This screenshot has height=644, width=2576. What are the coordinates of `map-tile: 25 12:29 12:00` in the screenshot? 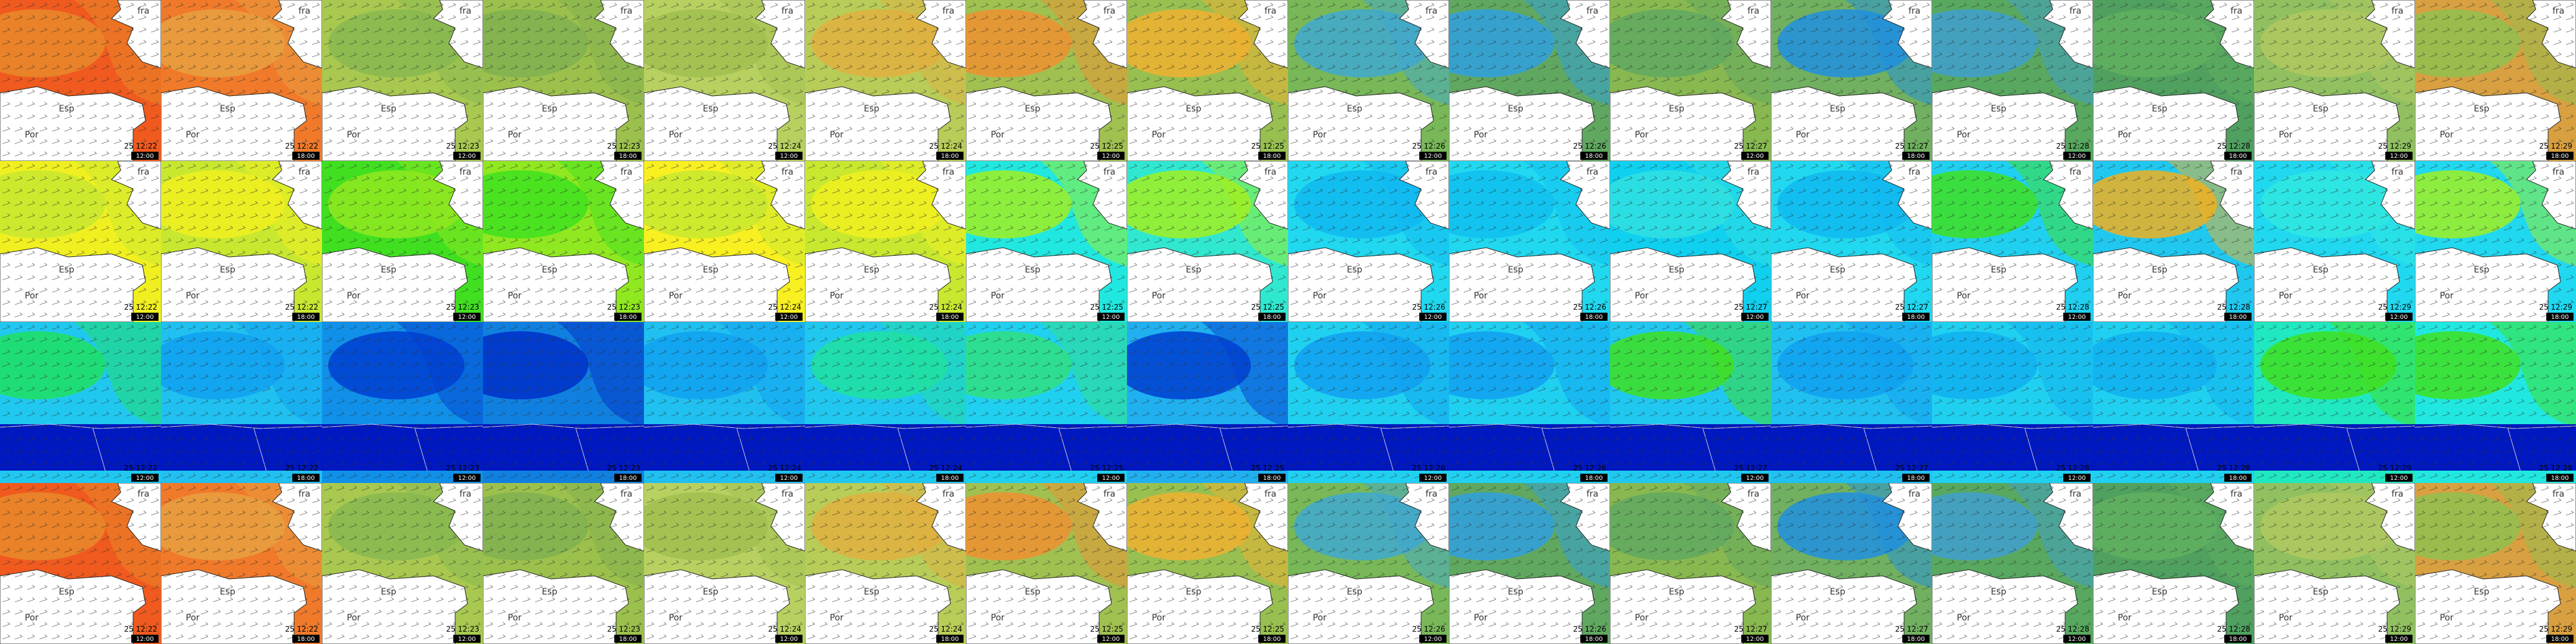 It's located at (2334, 402).